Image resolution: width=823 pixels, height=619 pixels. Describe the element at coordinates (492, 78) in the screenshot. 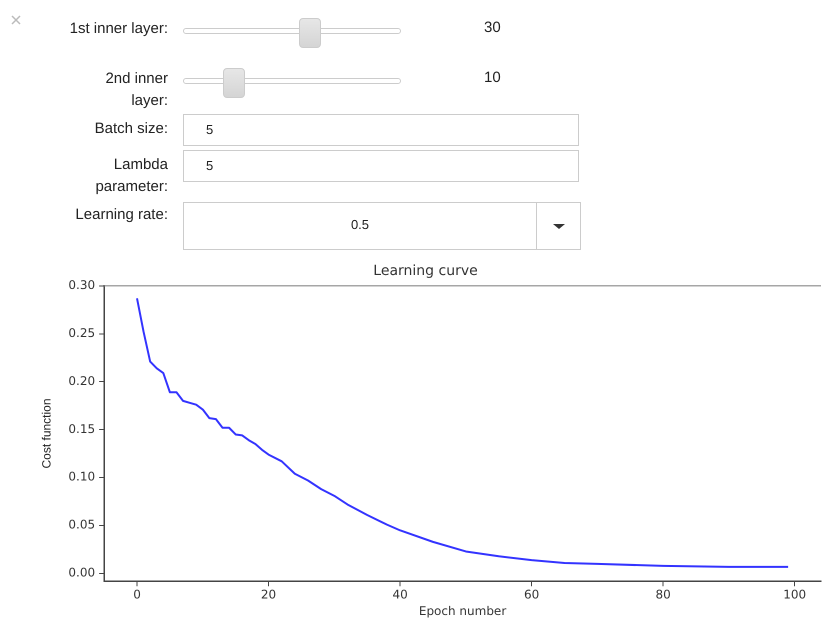

I see `text: 10` at that location.